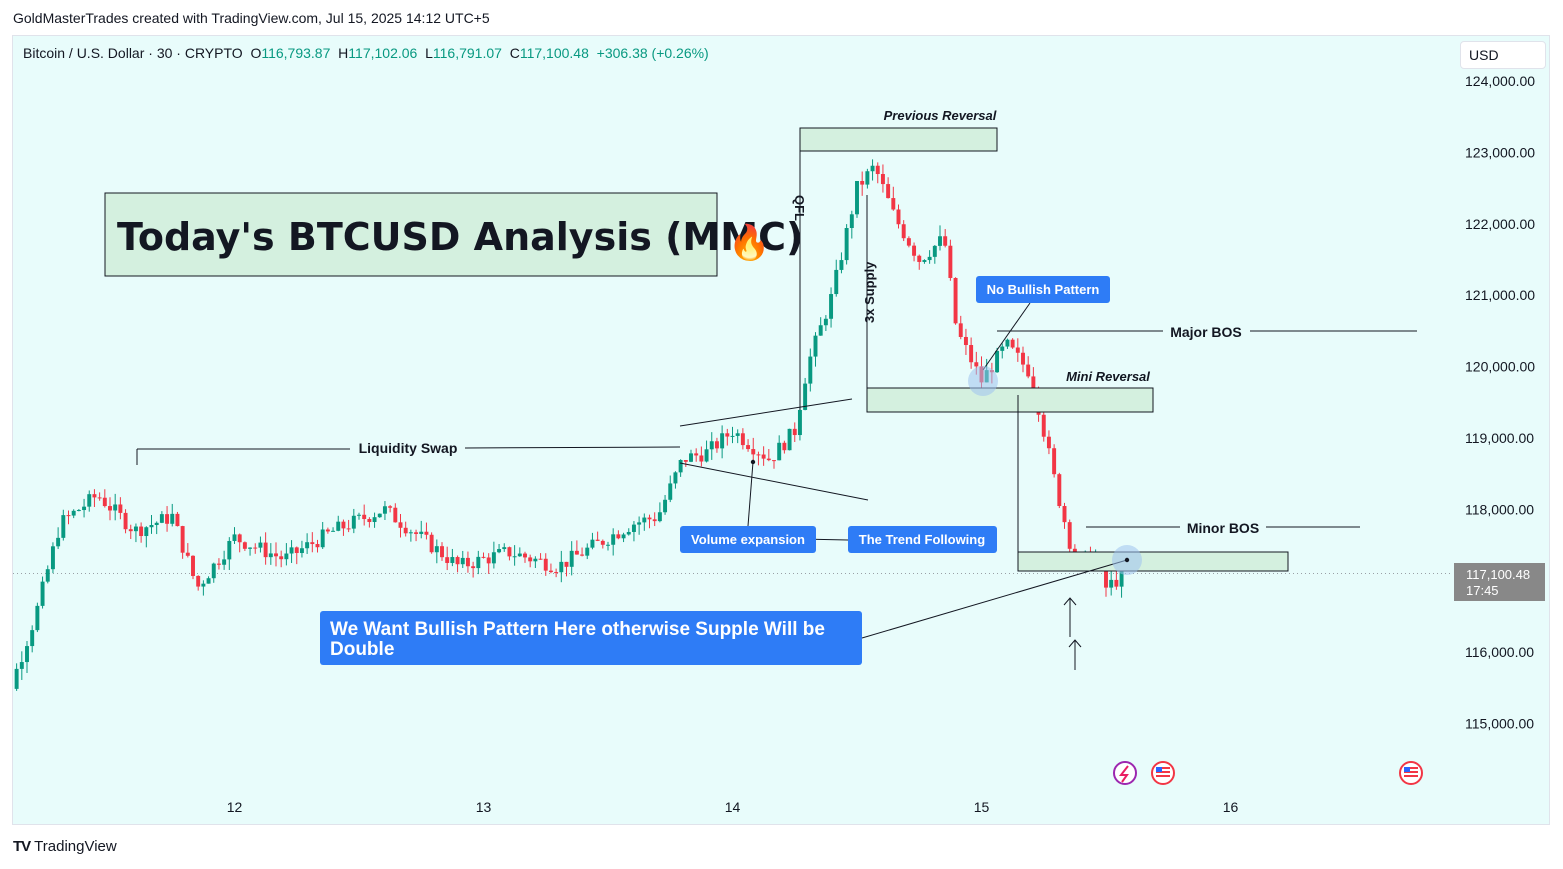  Describe the element at coordinates (748, 539) in the screenshot. I see `volume-expansion-callout` at that location.